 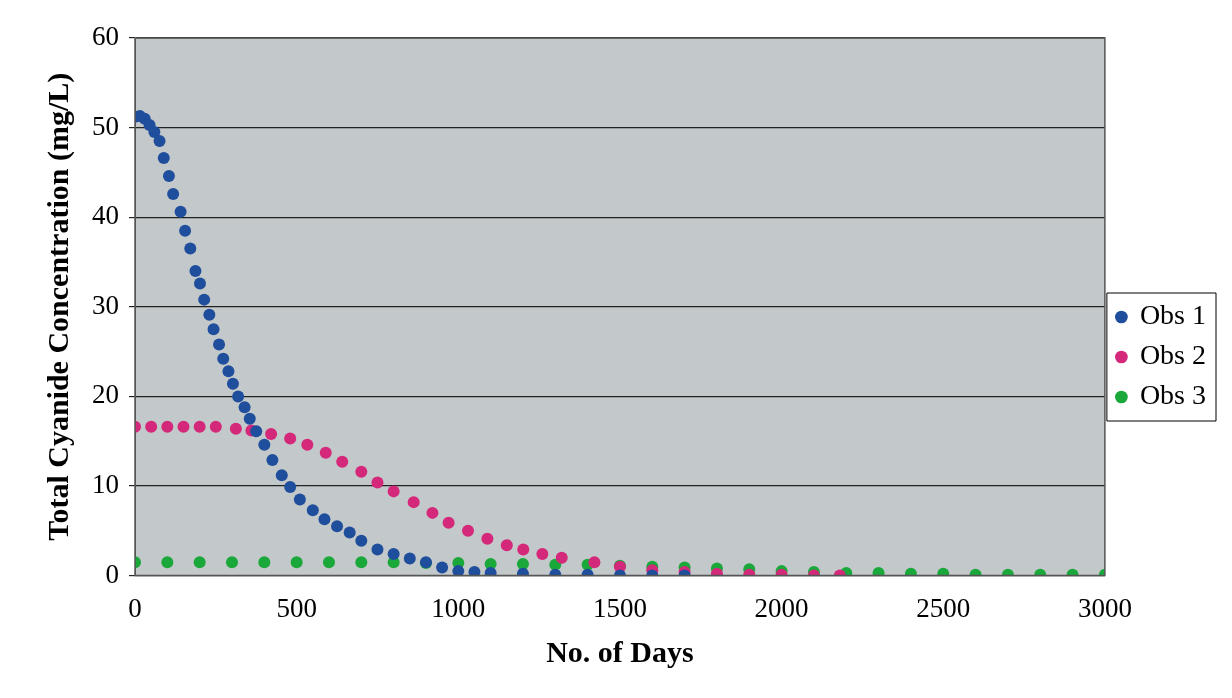 I want to click on x-tick-label: 500, so click(x=296, y=607).